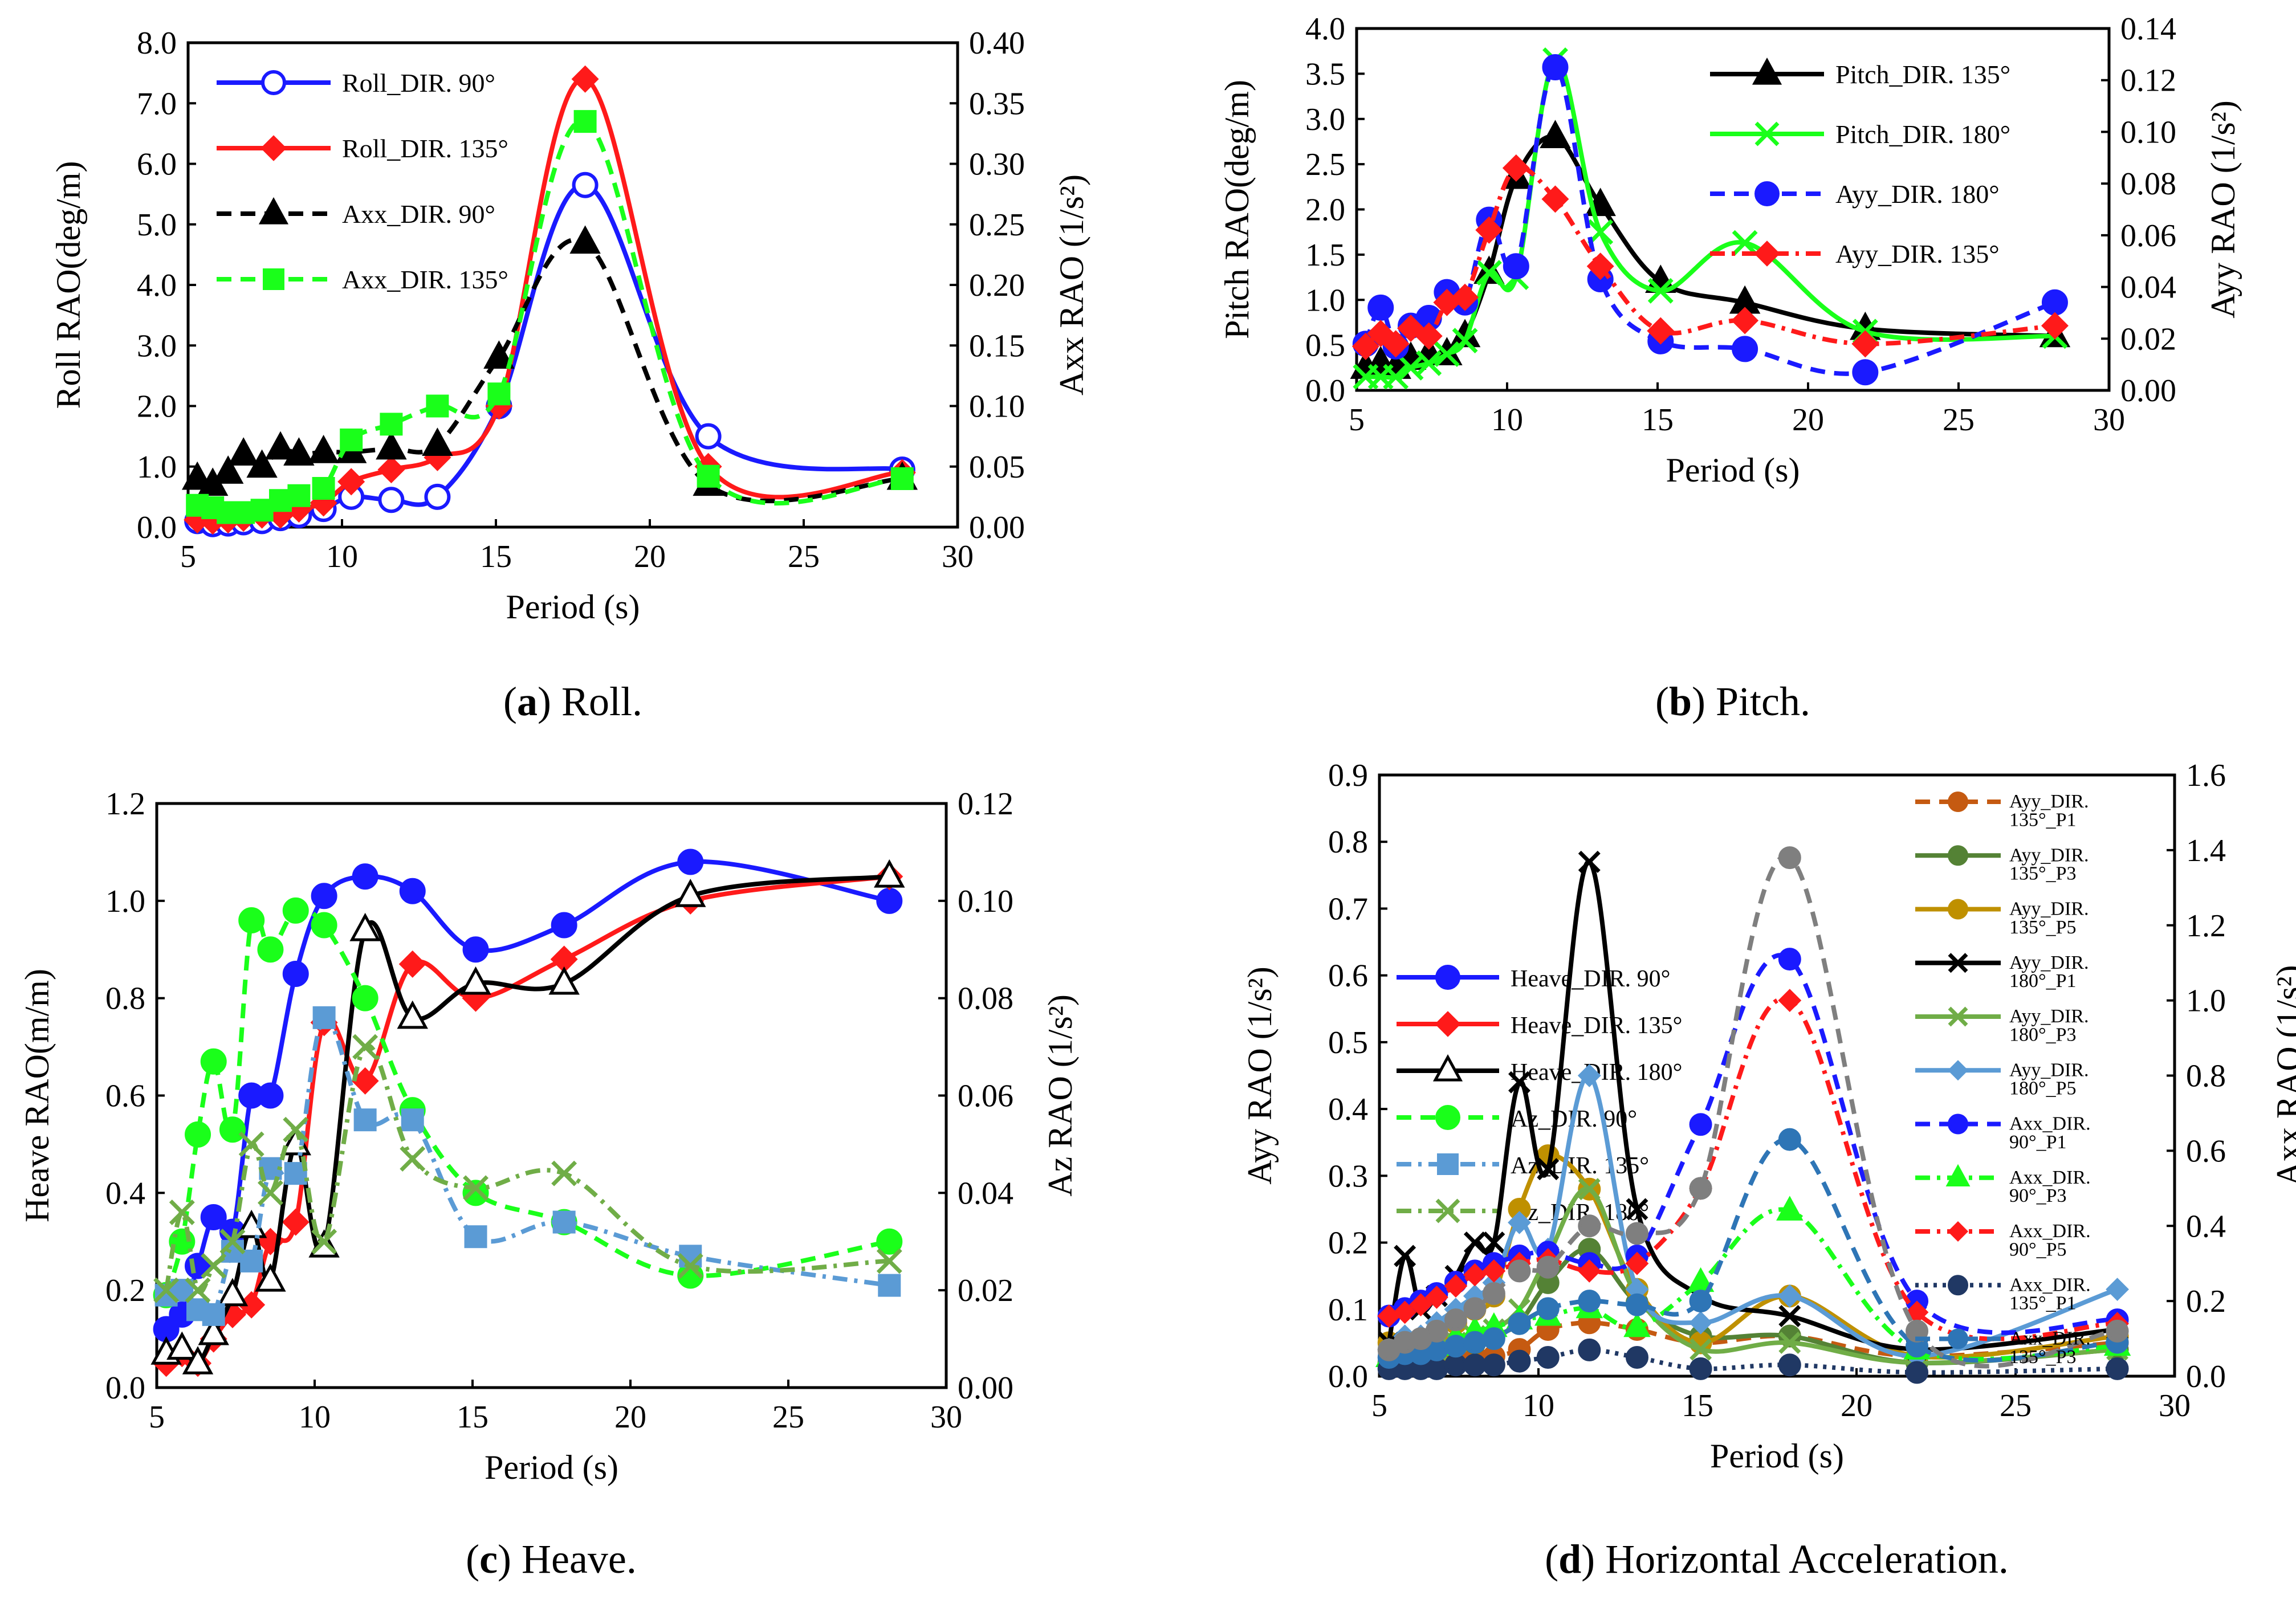 The height and width of the screenshot is (1599, 2296). I want to click on y-tick-label: 0.9, so click(1348, 775).